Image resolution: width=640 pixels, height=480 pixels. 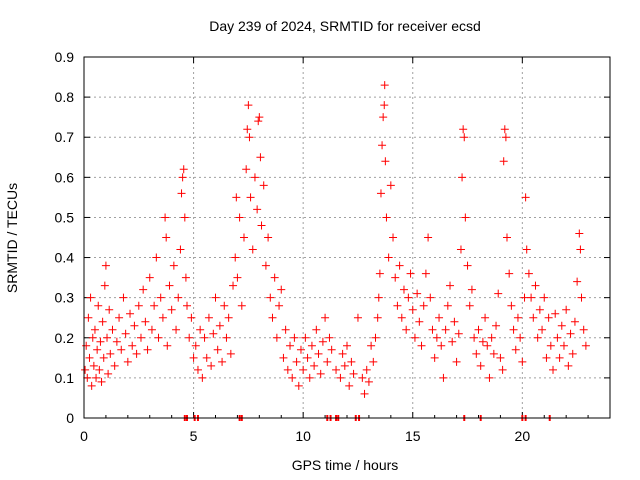 I want to click on x-axis-label: GPS time / hours, so click(x=345, y=465).